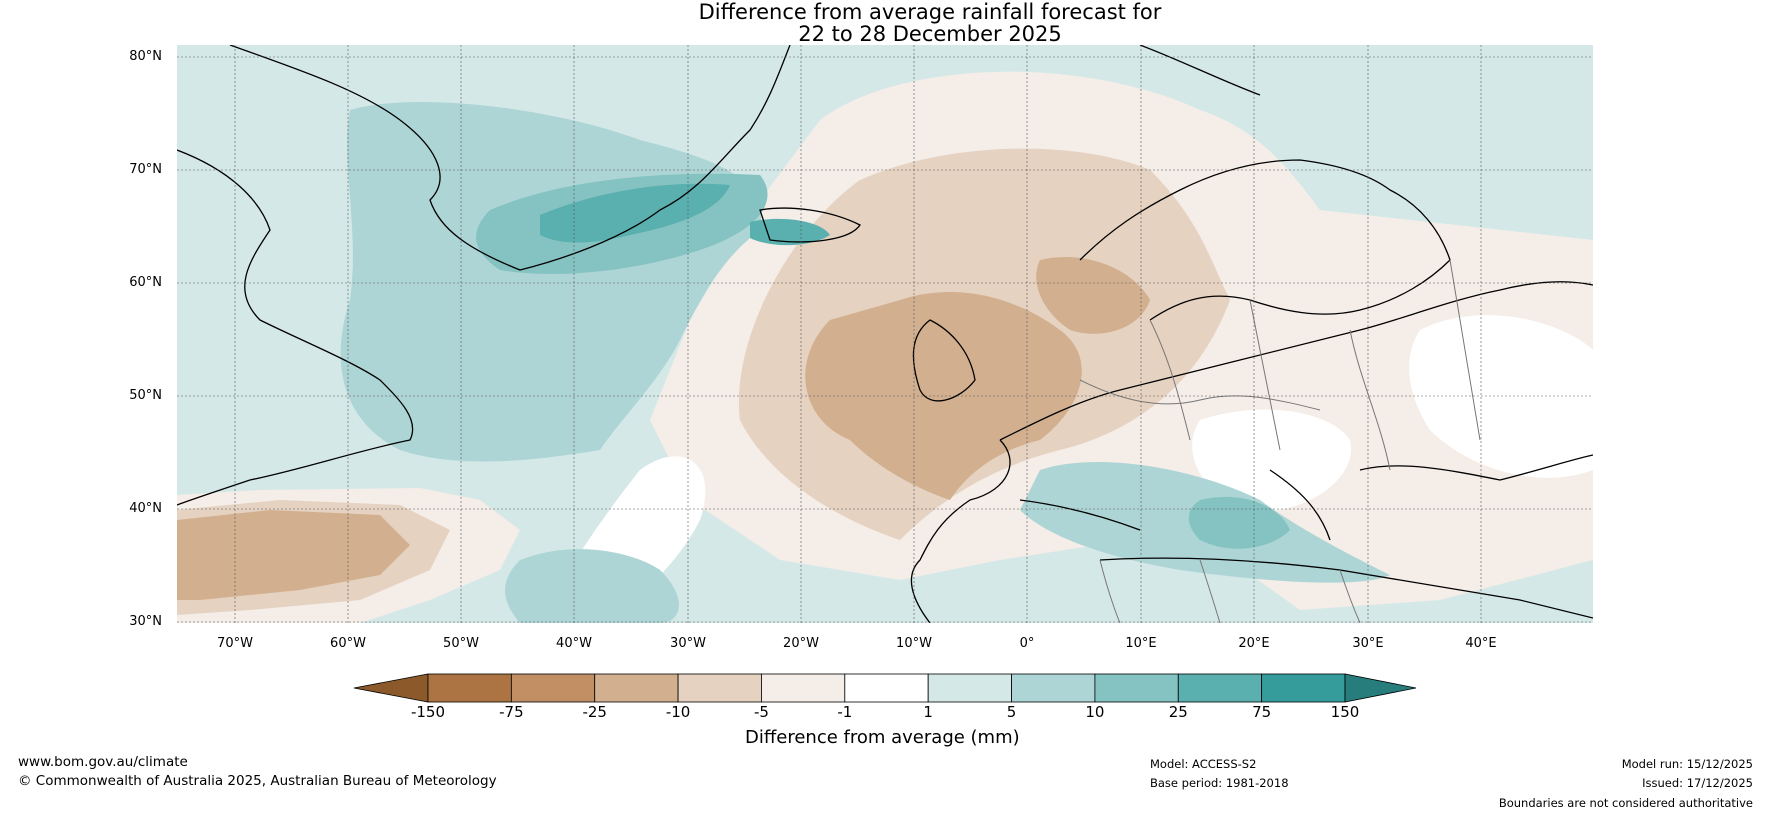 Image resolution: width=1770 pixels, height=816 pixels. I want to click on country-borders, so click(1280, 441).